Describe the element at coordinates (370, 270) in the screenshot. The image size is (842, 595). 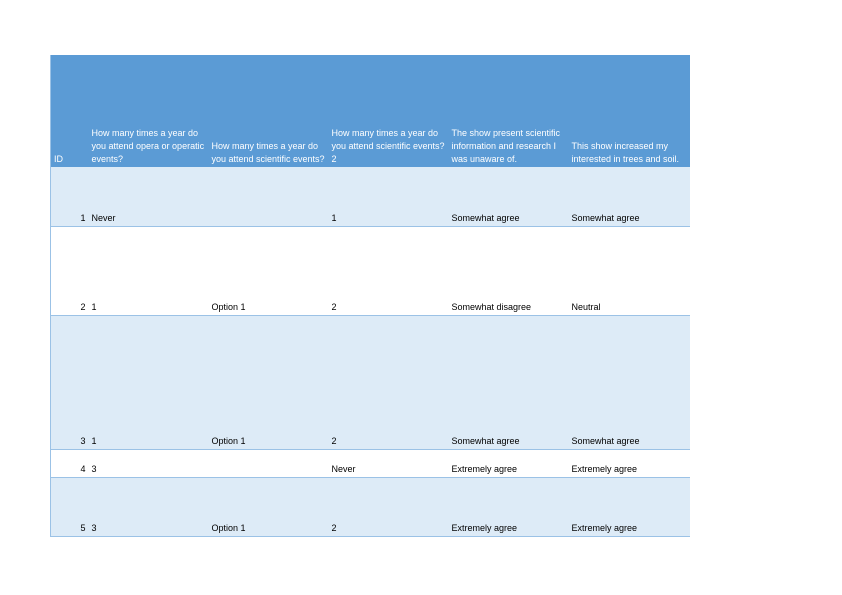
I see `table-row: 2 1 Option 1 2 Somewhat disagree Neutral` at that location.